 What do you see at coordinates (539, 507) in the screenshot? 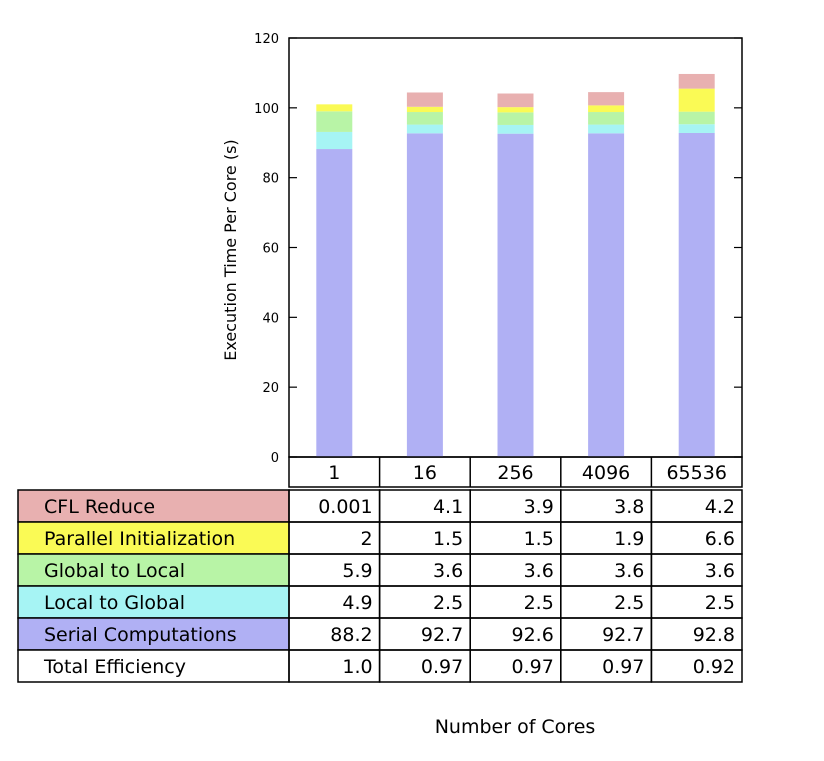
I see `table-value-cfl-reduce: 3.9` at bounding box center [539, 507].